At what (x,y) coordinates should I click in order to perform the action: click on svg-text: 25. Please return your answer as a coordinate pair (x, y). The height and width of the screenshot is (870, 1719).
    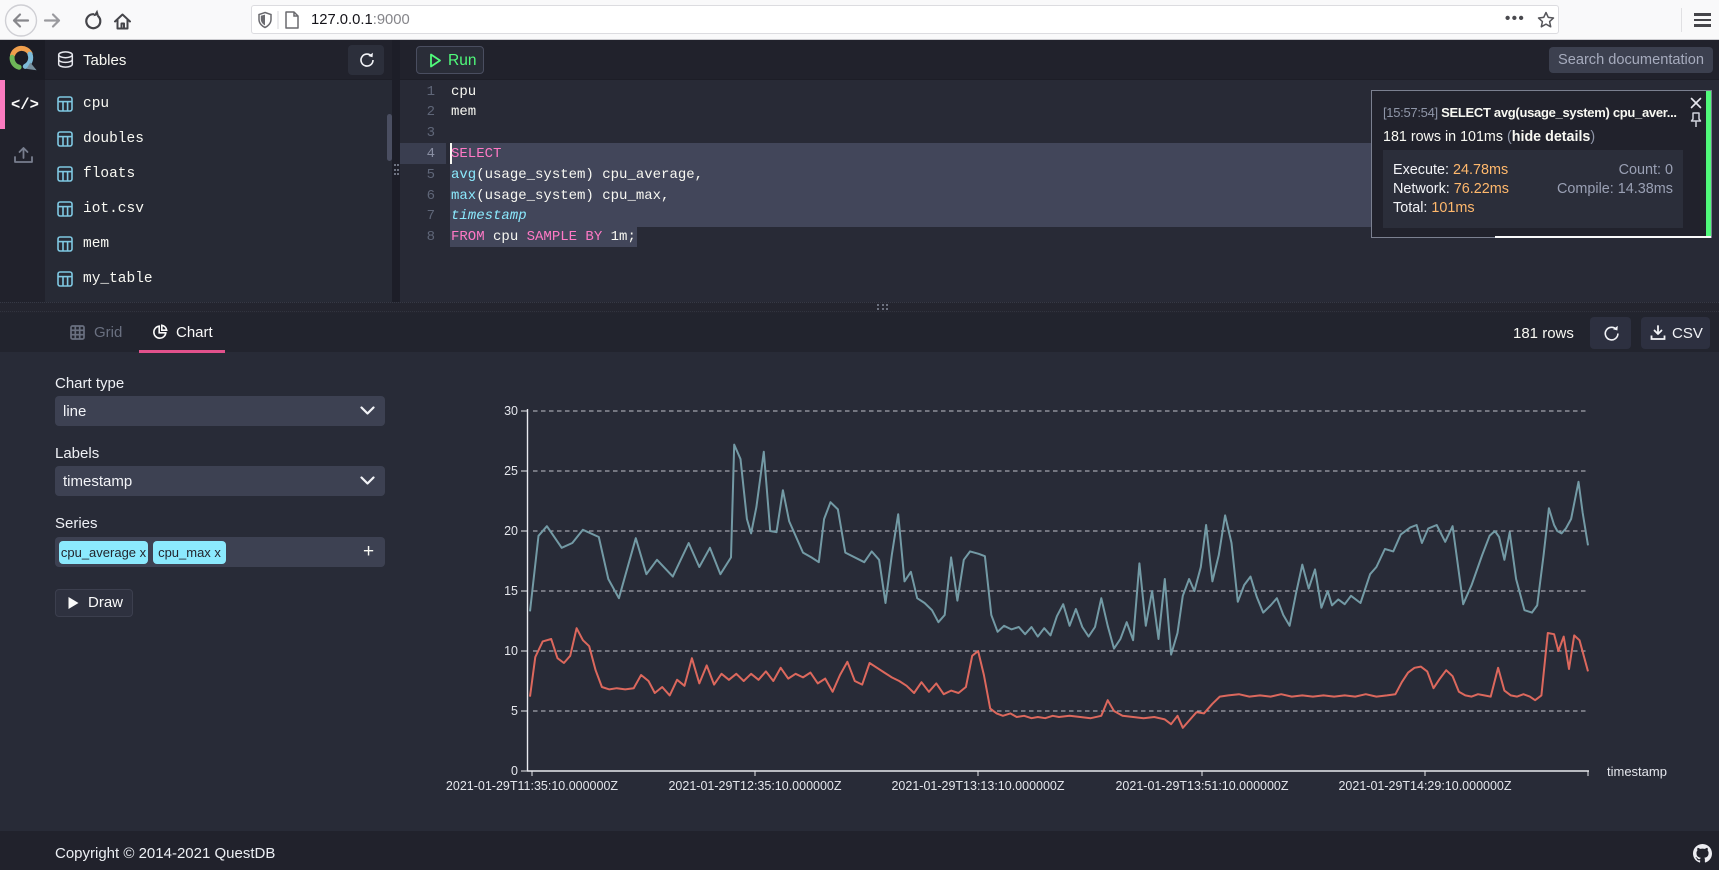
    Looking at the image, I should click on (511, 471).